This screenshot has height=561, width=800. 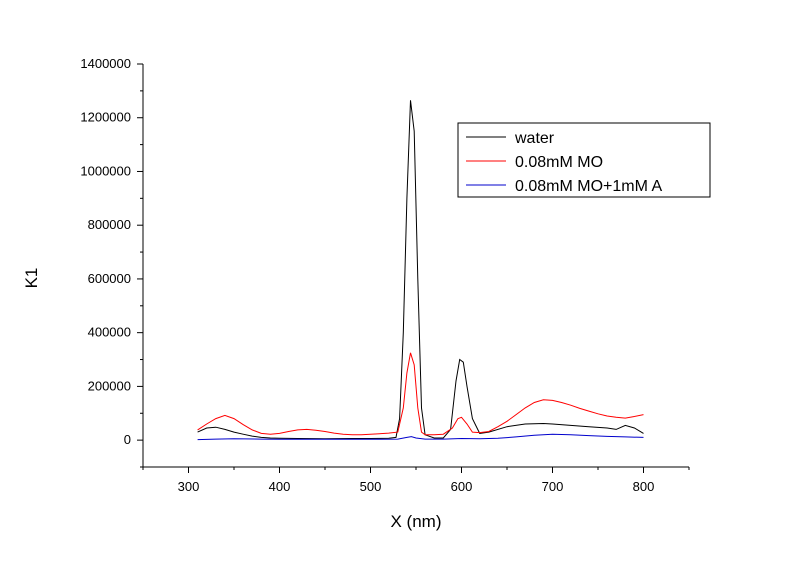 What do you see at coordinates (280, 486) in the screenshot?
I see `x-tick-label: 400` at bounding box center [280, 486].